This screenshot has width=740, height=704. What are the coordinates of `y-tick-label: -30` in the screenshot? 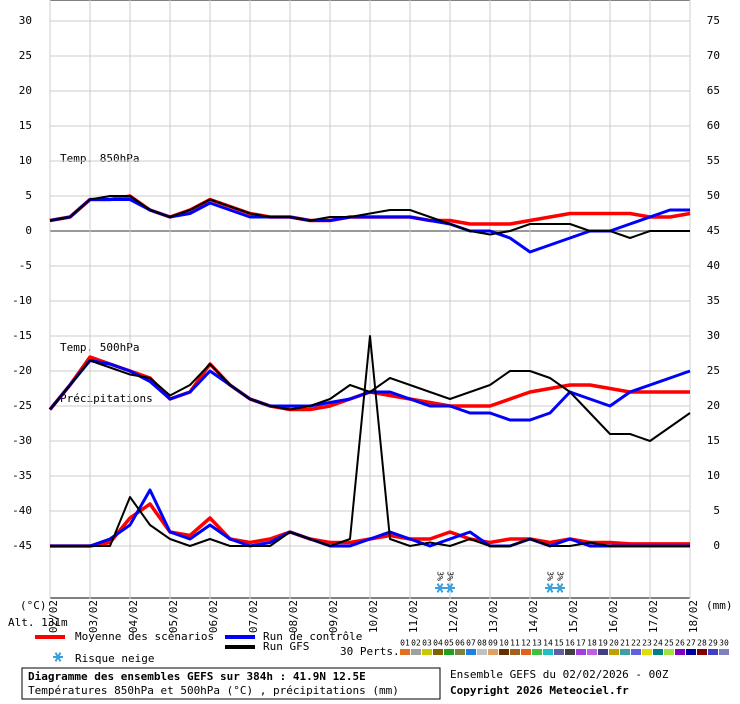 It's located at (22, 440).